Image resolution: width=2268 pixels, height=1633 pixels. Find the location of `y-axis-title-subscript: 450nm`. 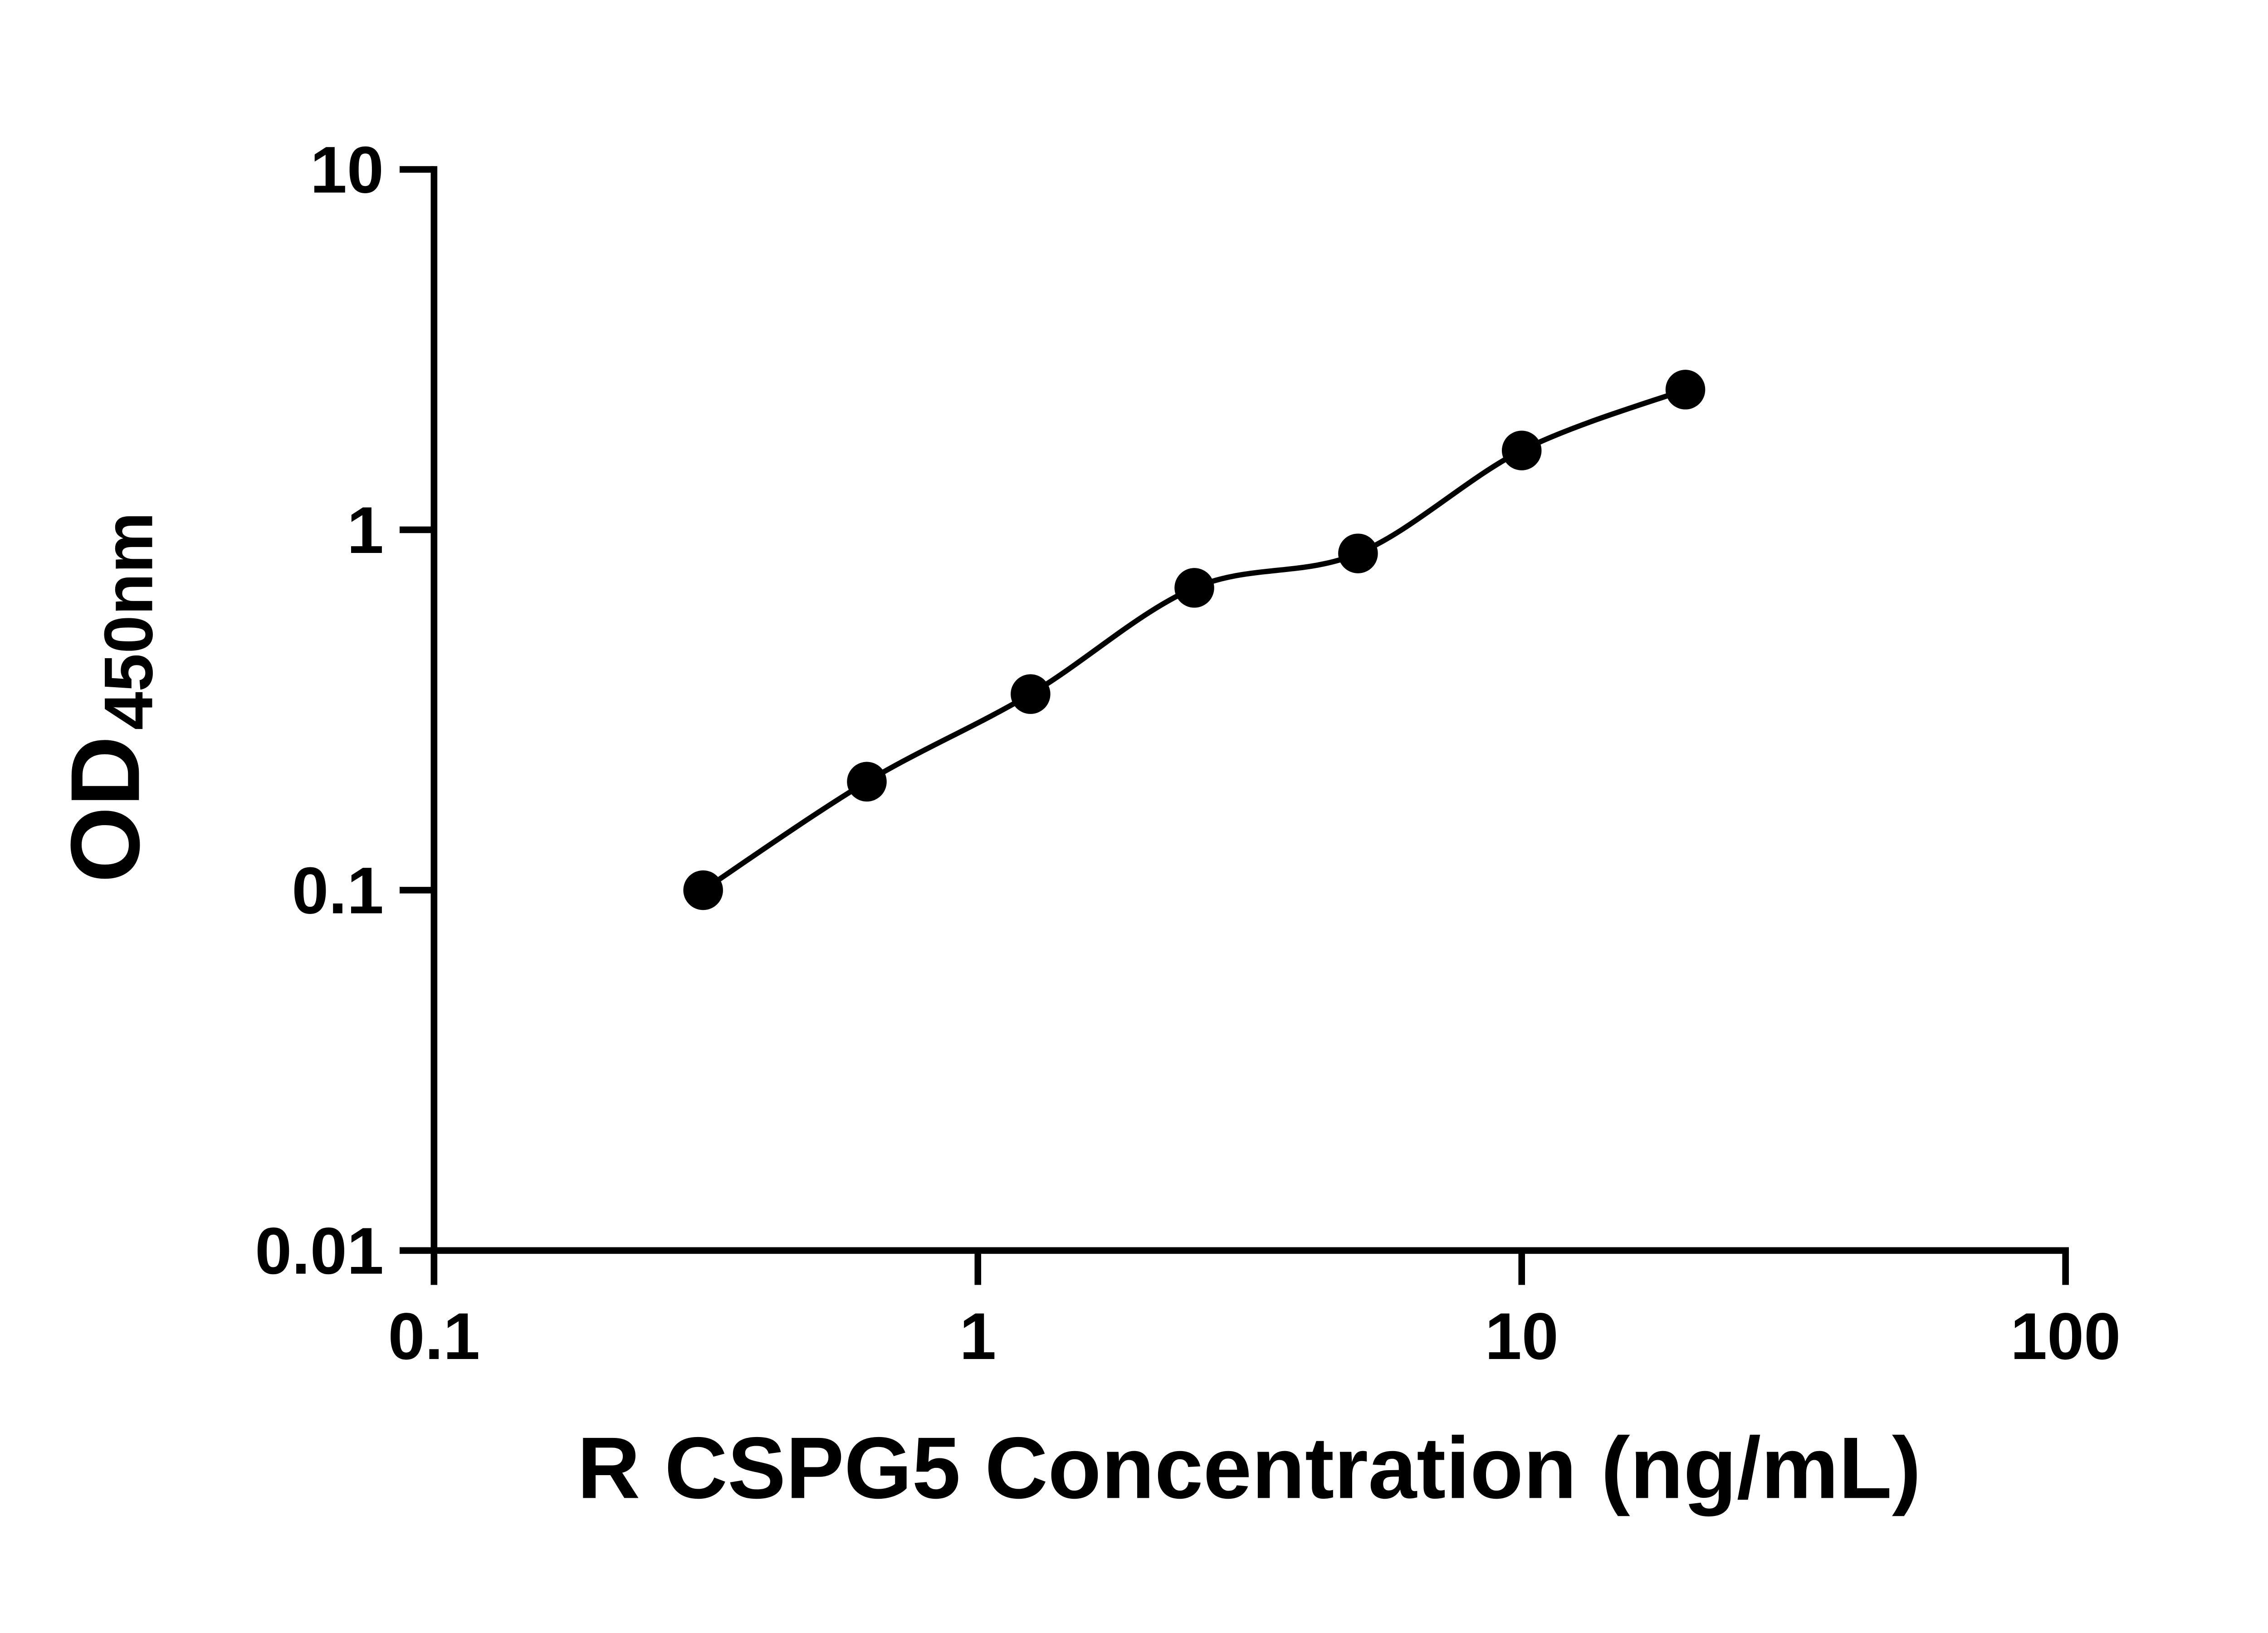

y-axis-title-subscript: 450nm is located at coordinates (129, 621).